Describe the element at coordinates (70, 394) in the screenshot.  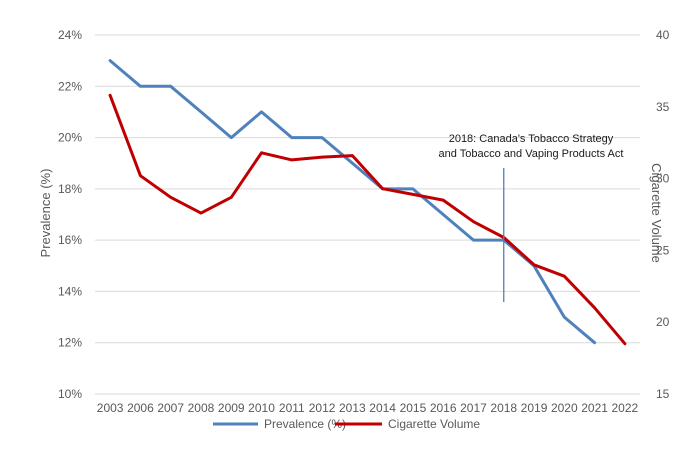
I see `left-tick-label: 10%` at that location.